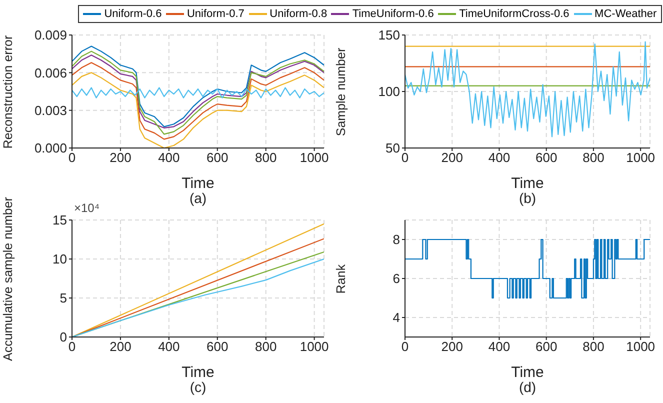  I want to click on y-tick-label: 50, so click(393, 148).